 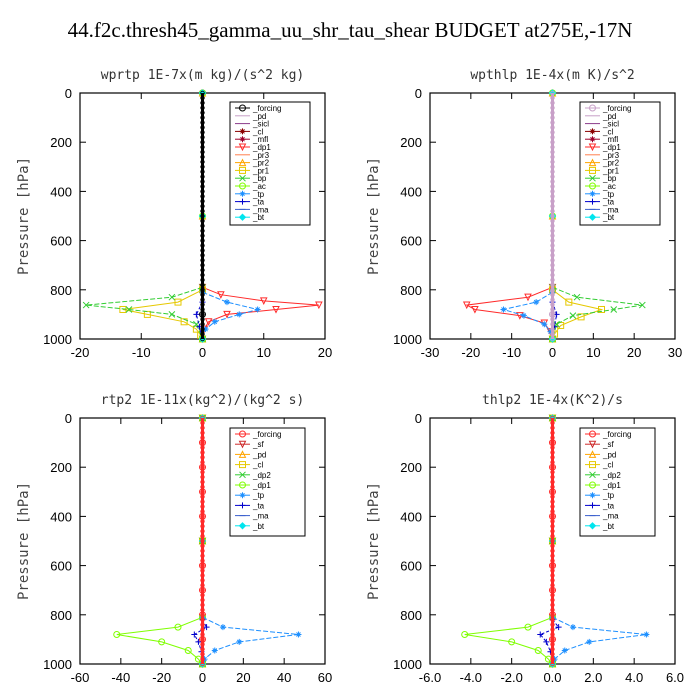 What do you see at coordinates (407, 339) in the screenshot?
I see `y-tick-label: 1000` at bounding box center [407, 339].